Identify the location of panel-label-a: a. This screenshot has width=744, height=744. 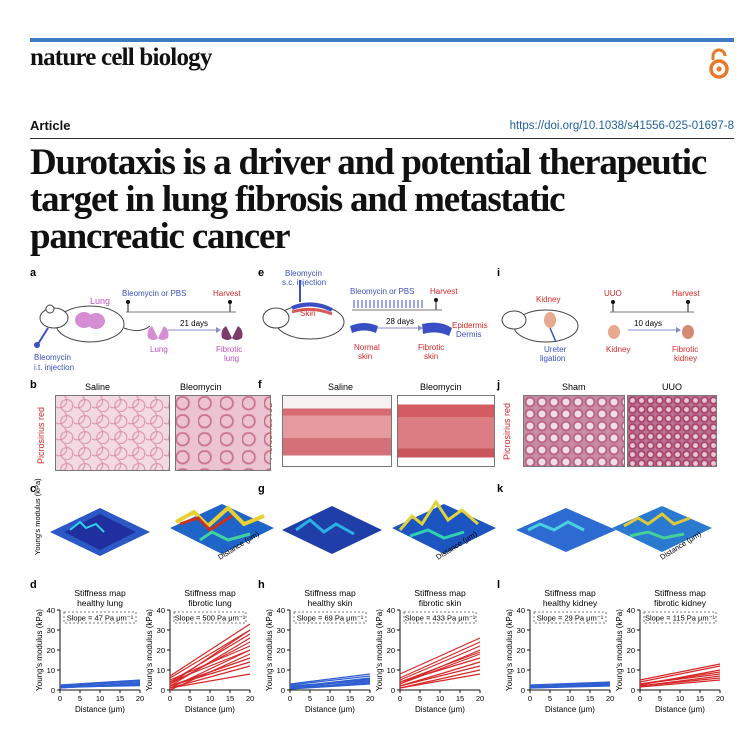
(33, 273).